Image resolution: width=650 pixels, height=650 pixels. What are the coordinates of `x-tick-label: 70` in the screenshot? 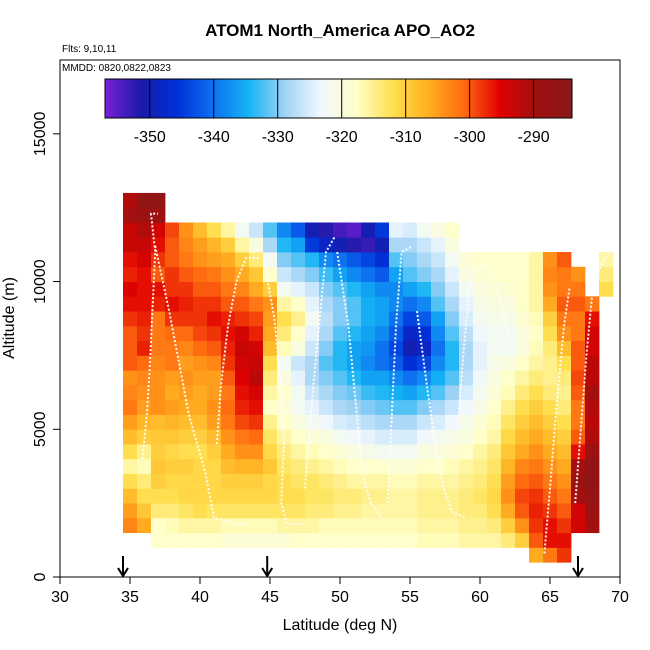 It's located at (620, 597).